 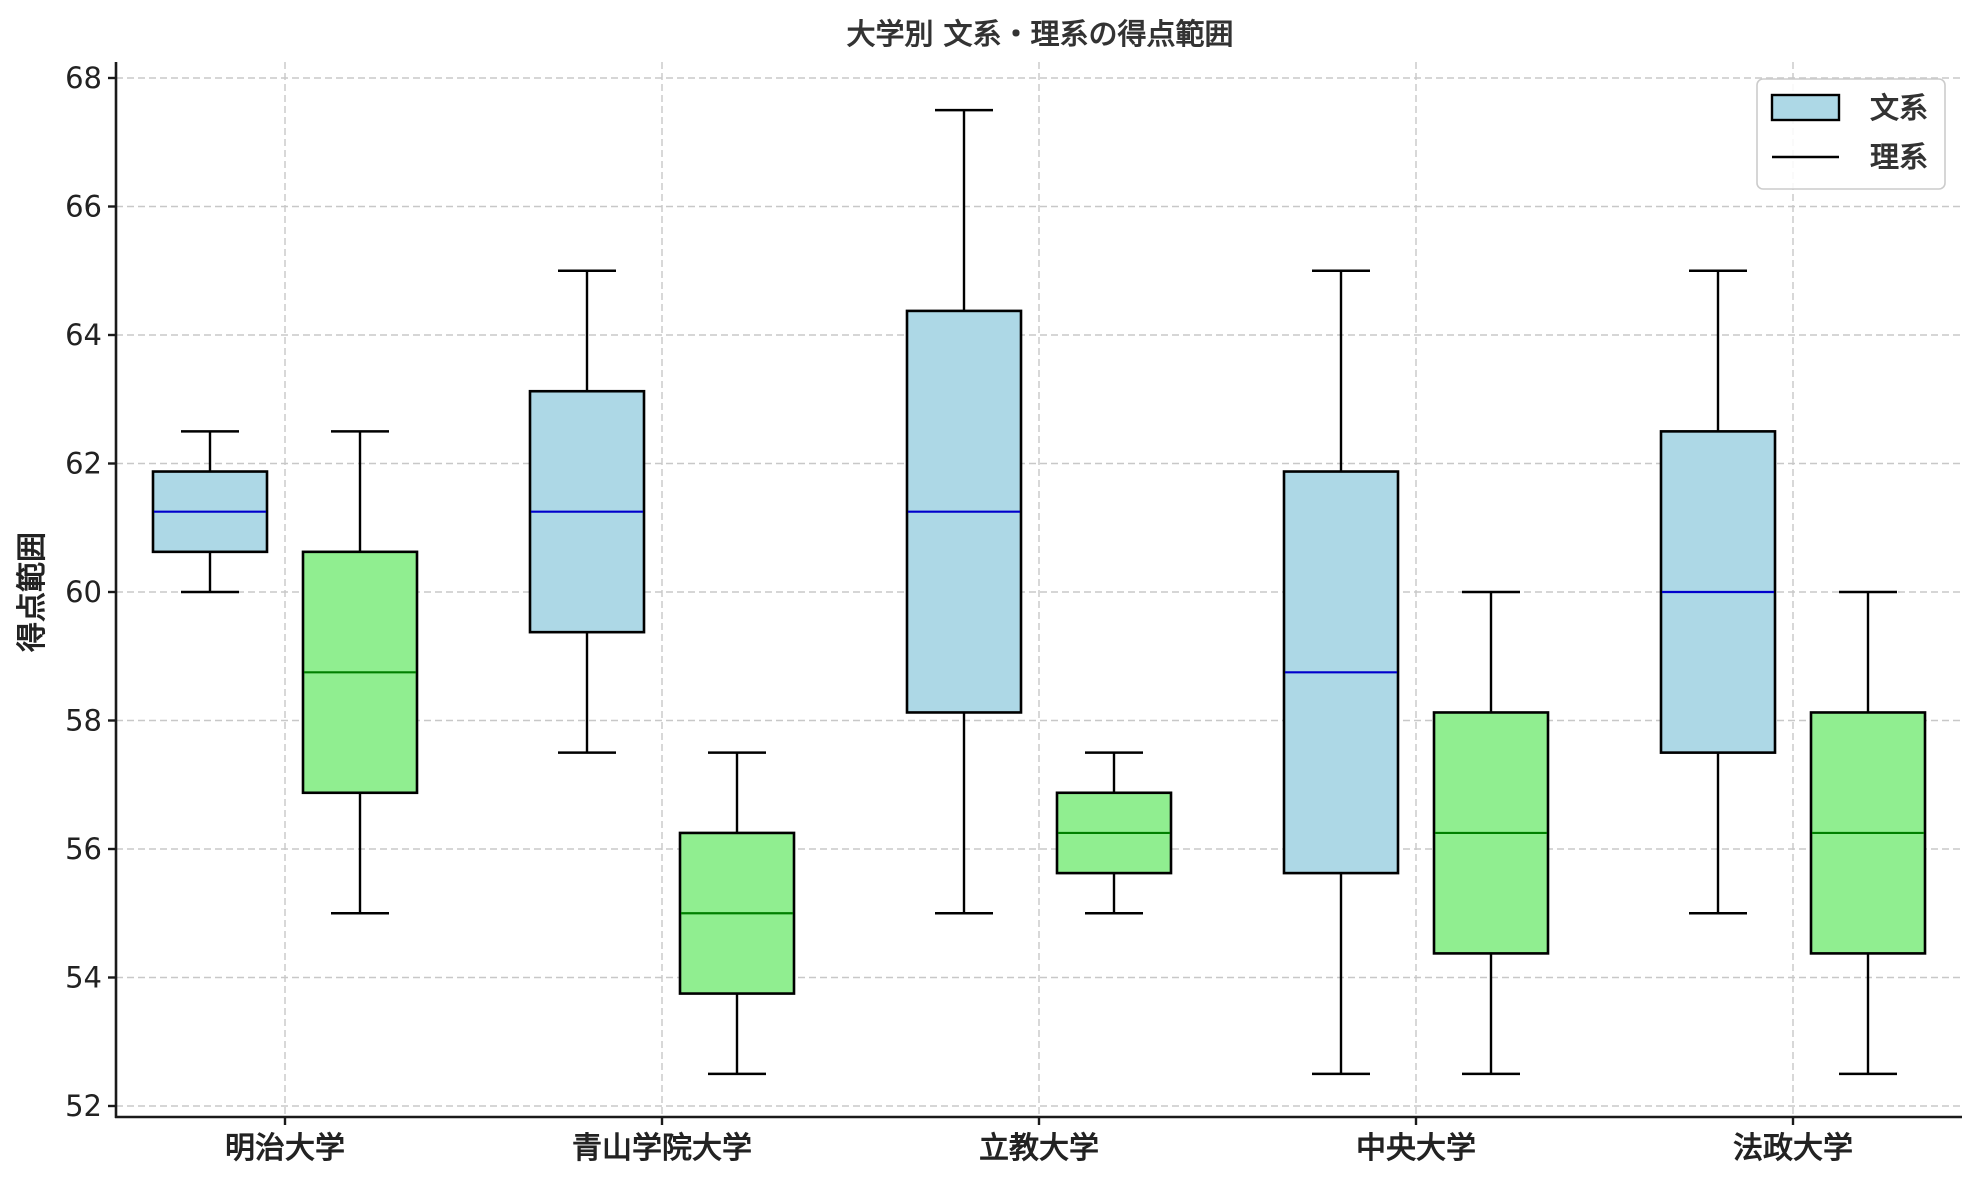 I want to click on legend-label-bunkei: 文系, so click(x=1899, y=108).